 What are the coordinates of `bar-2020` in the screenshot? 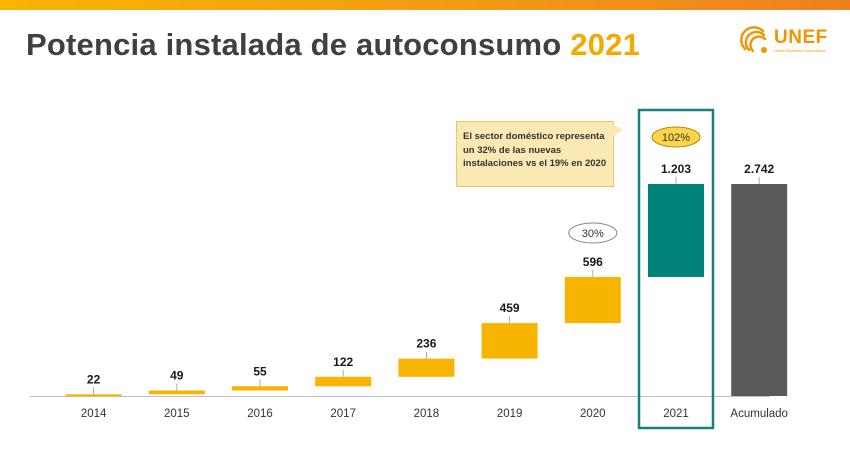 It's located at (592, 300).